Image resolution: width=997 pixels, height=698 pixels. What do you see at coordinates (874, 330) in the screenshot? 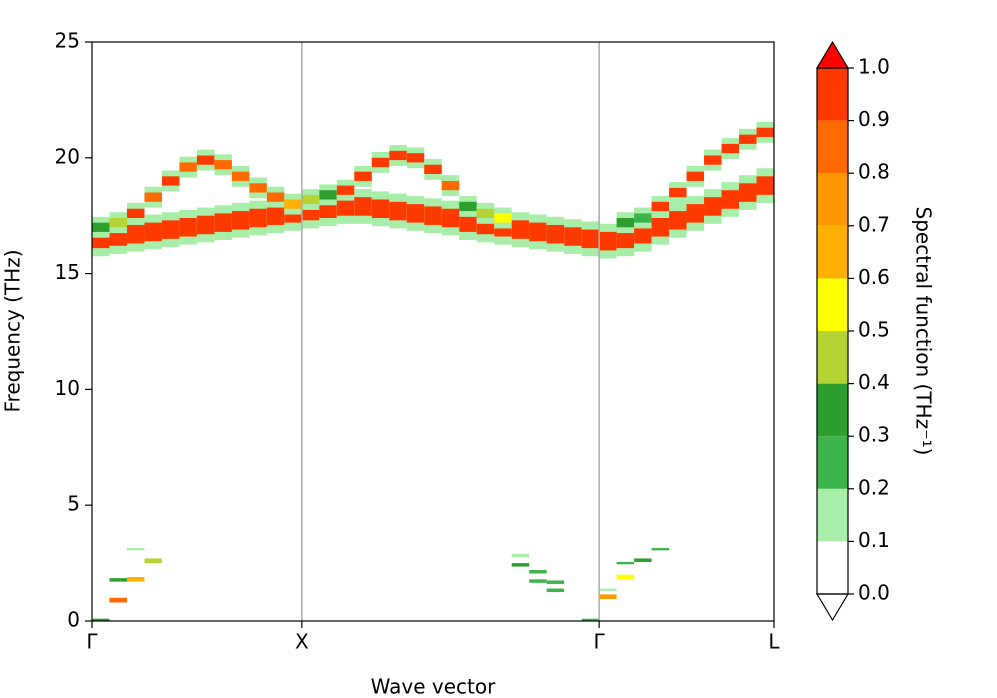
I see `colorbar-tick-label: 0.5` at bounding box center [874, 330].